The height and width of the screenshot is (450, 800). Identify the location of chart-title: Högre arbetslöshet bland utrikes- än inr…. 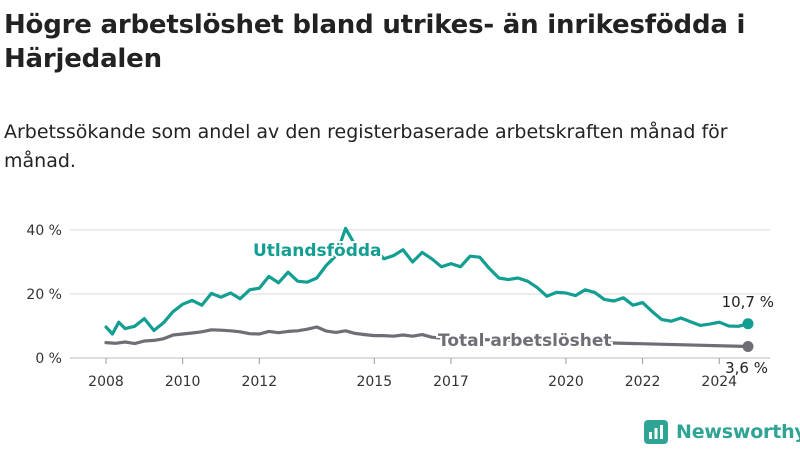
(375, 42).